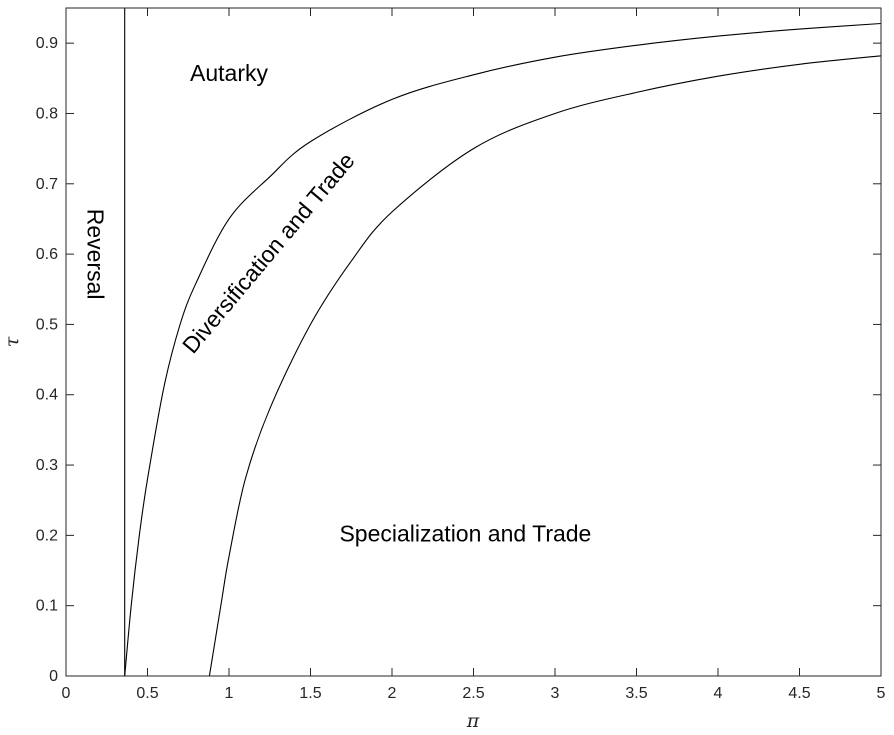 The height and width of the screenshot is (735, 894). Describe the element at coordinates (473, 693) in the screenshot. I see `x-tick-label: 2.5` at that location.